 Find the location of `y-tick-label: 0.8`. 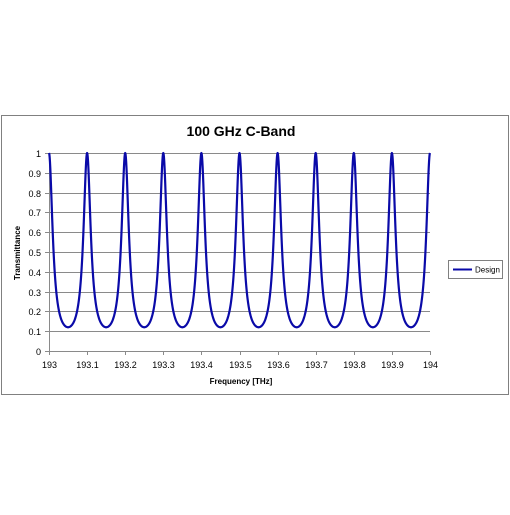

y-tick-label: 0.8 is located at coordinates (34, 194).